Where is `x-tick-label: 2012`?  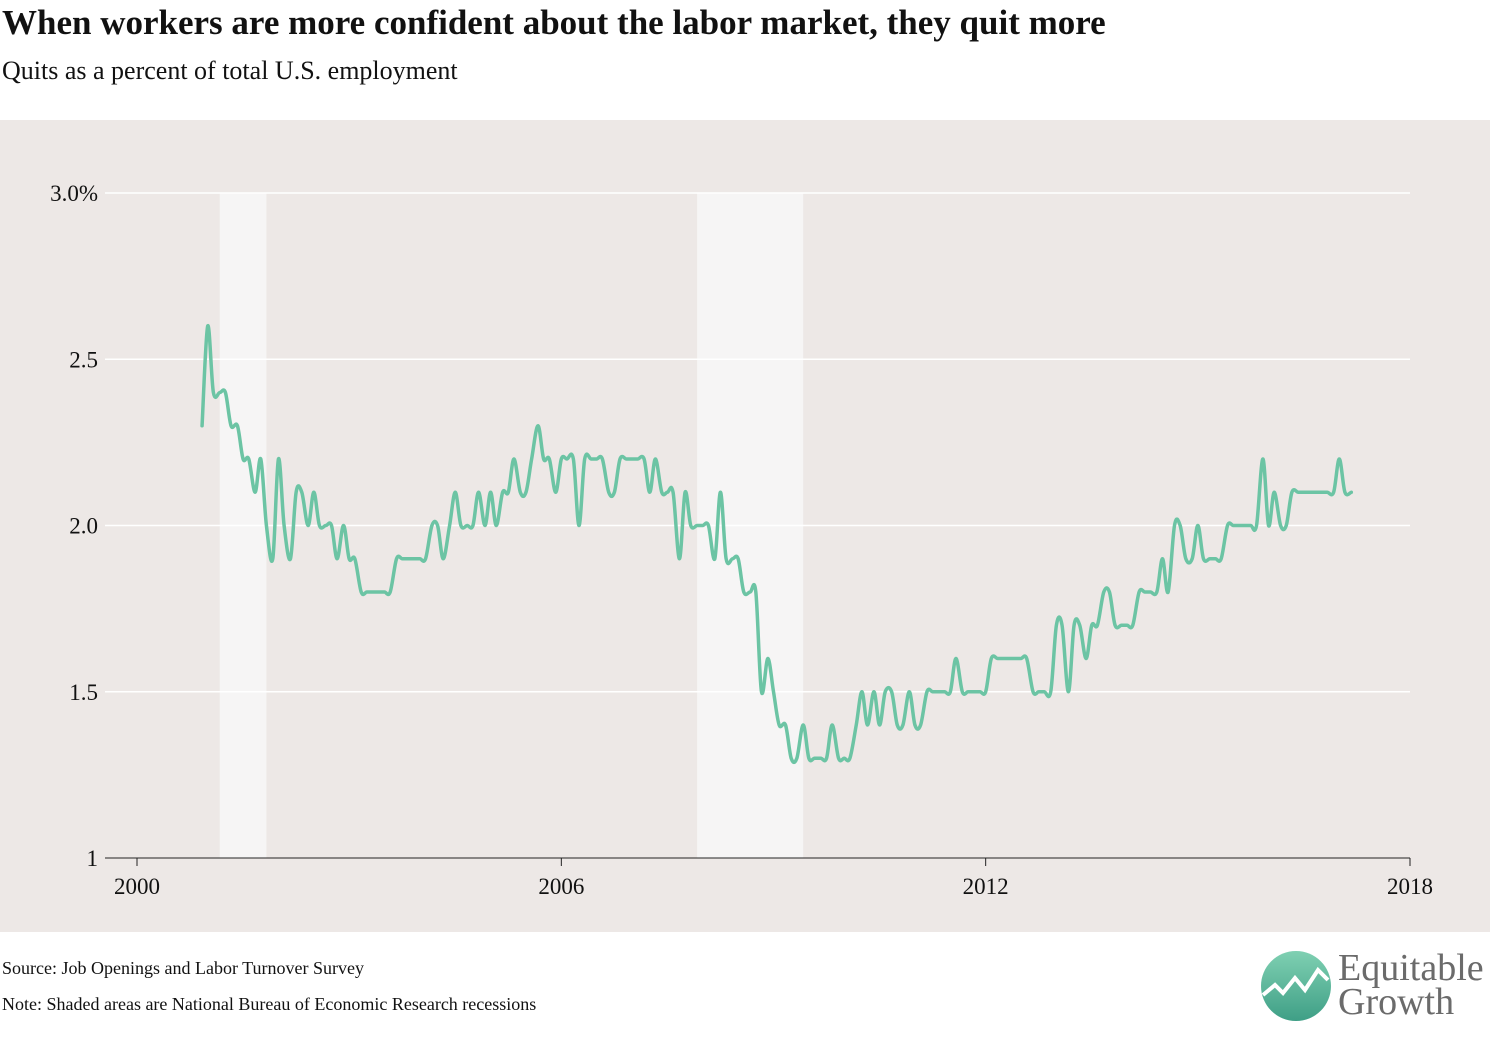 x-tick-label: 2012 is located at coordinates (986, 886).